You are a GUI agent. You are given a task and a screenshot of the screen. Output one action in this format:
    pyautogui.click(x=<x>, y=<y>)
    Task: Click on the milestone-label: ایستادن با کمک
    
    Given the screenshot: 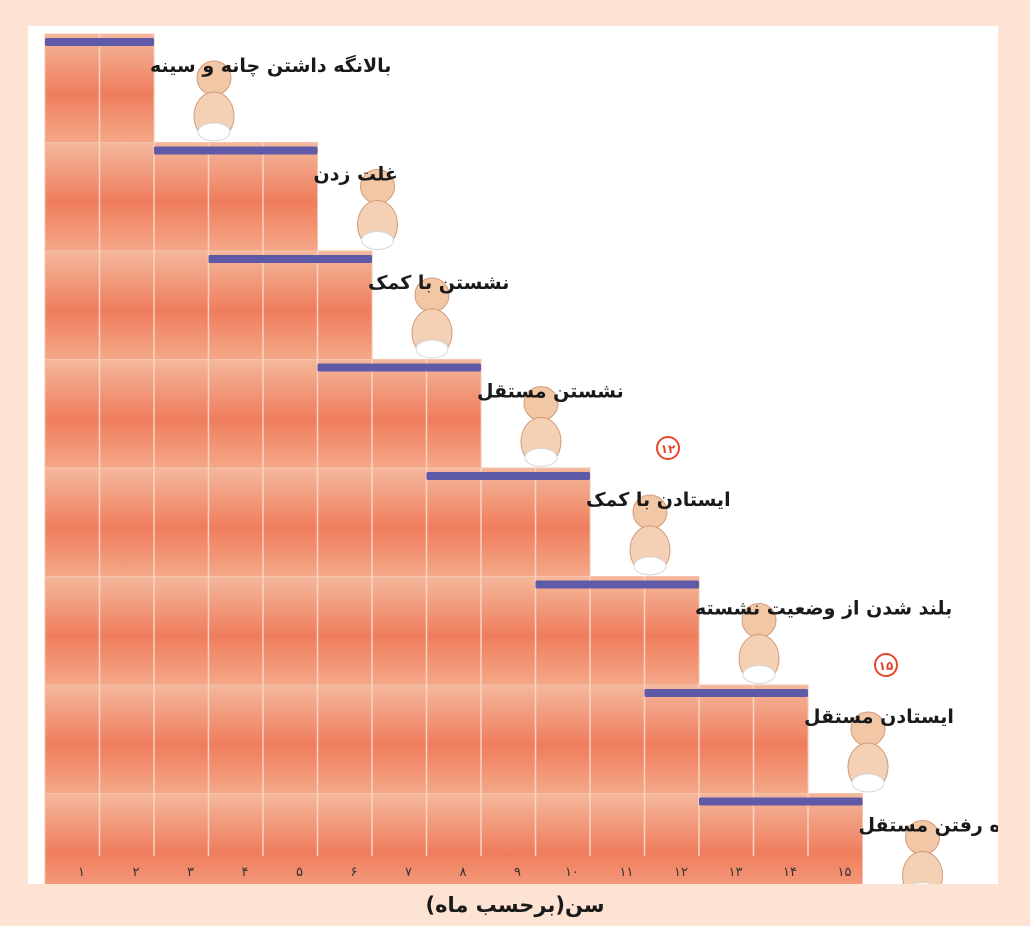 What is the action you would take?
    pyautogui.click(x=658, y=500)
    